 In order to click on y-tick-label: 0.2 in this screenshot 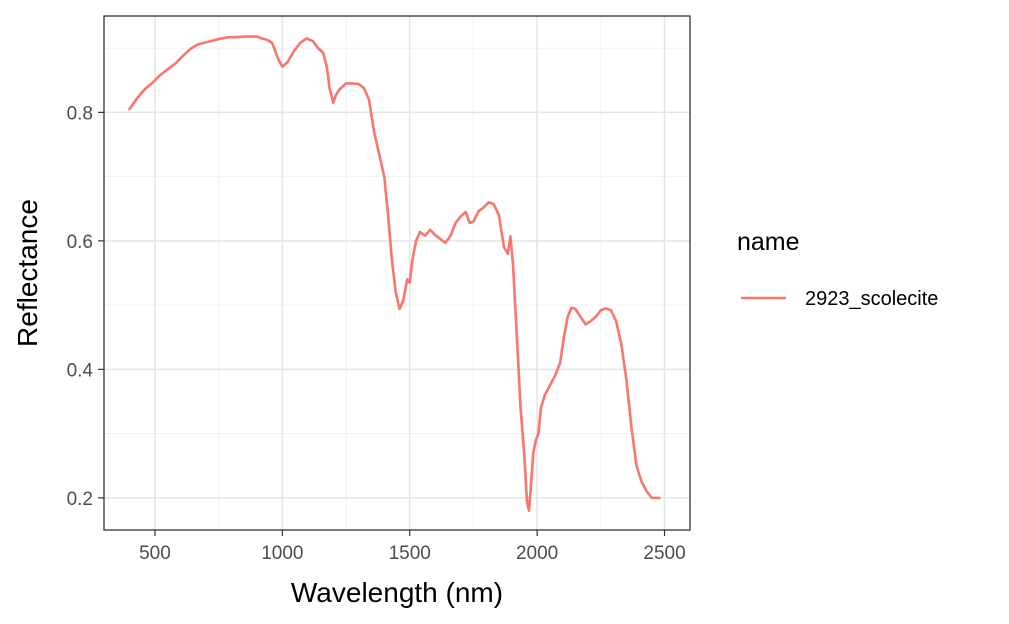, I will do `click(80, 499)`.